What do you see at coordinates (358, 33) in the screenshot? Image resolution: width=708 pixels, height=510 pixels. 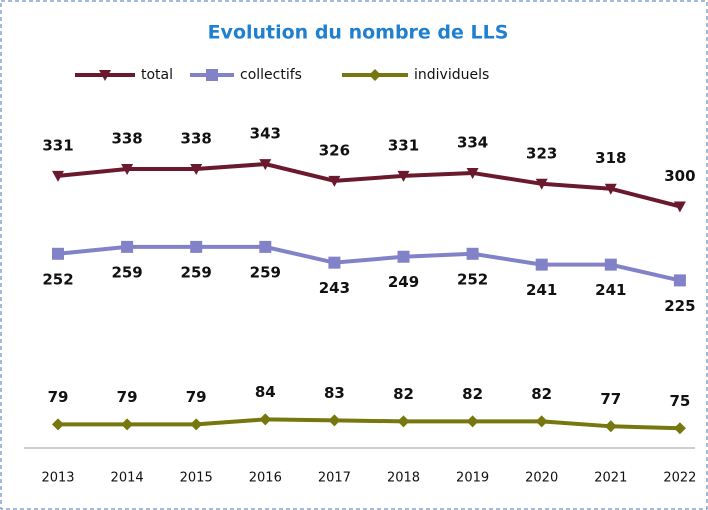 I see `chart-title: Evolution du nombre de LLS` at bounding box center [358, 33].